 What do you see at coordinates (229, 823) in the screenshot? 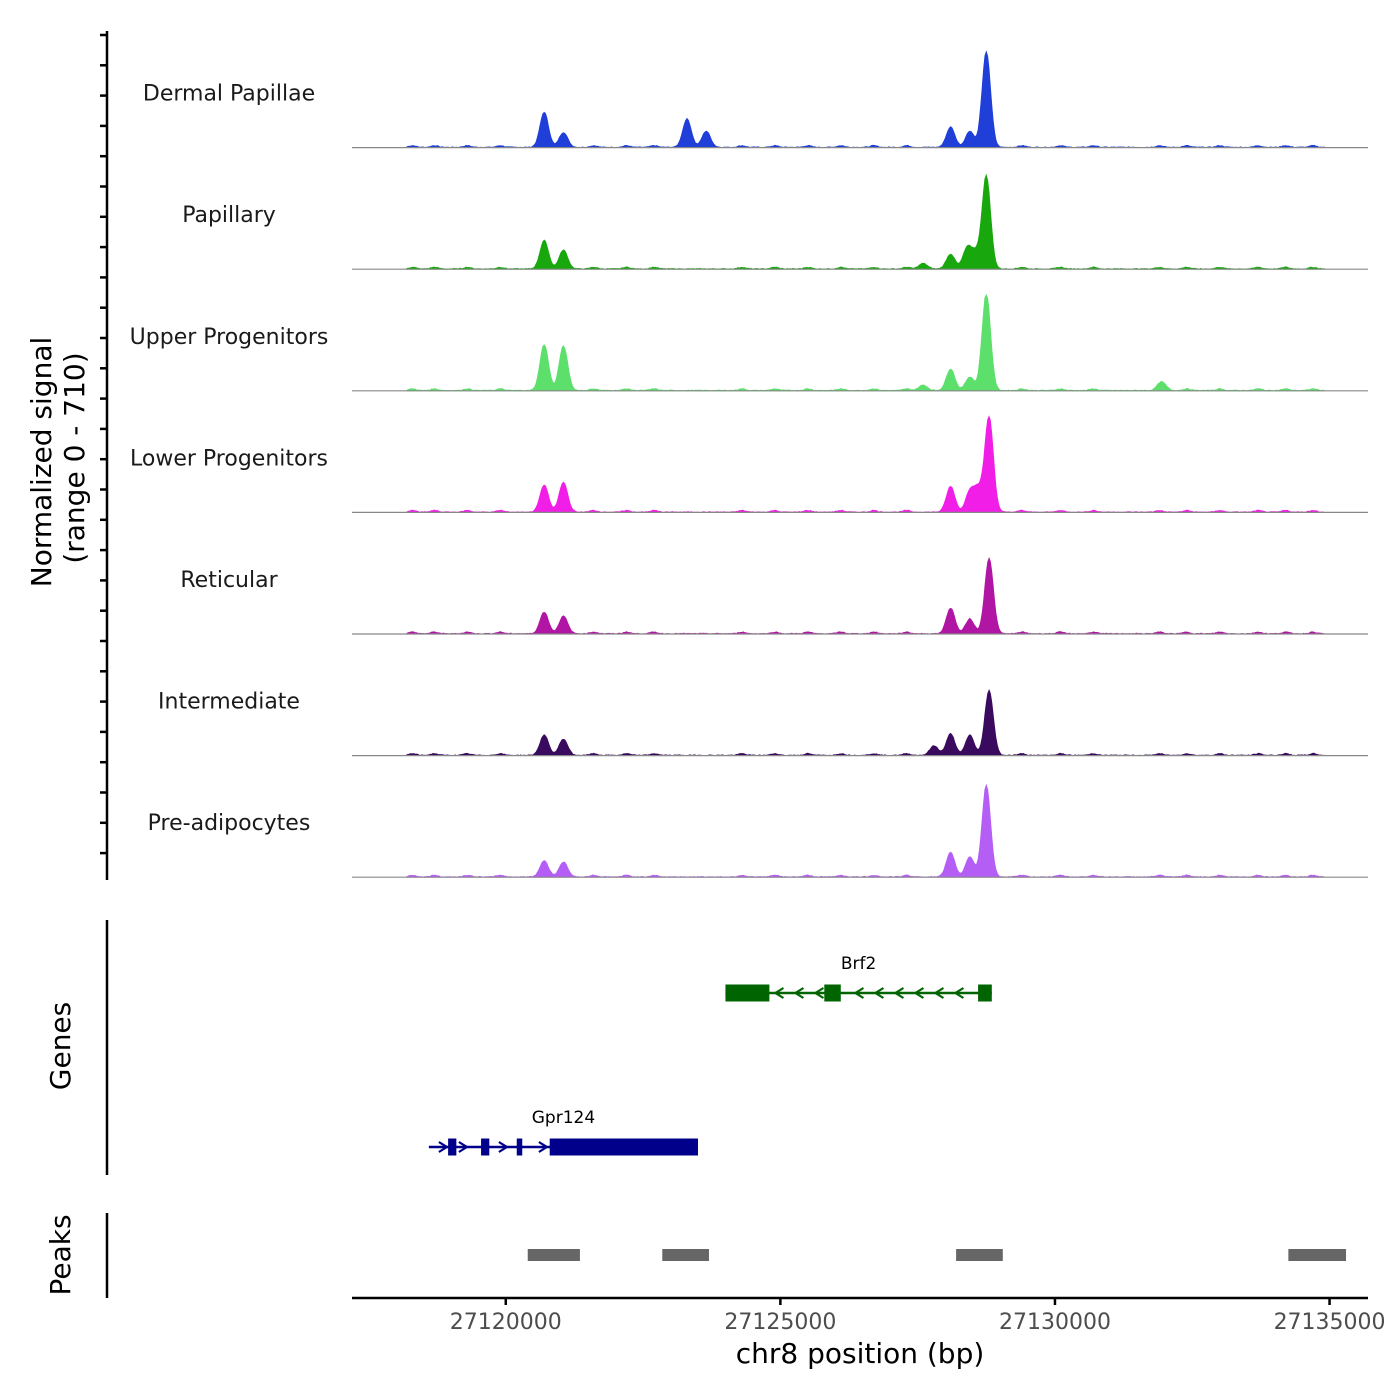
I see `track-label: Pre-adipocytes` at bounding box center [229, 823].